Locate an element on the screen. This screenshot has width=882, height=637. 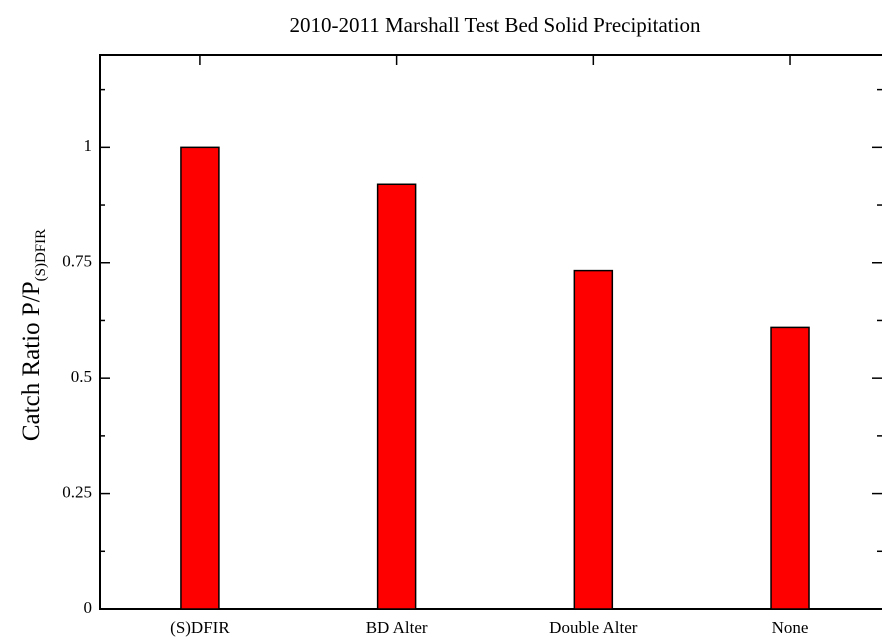
y-tick-label: 0 is located at coordinates (88, 607).